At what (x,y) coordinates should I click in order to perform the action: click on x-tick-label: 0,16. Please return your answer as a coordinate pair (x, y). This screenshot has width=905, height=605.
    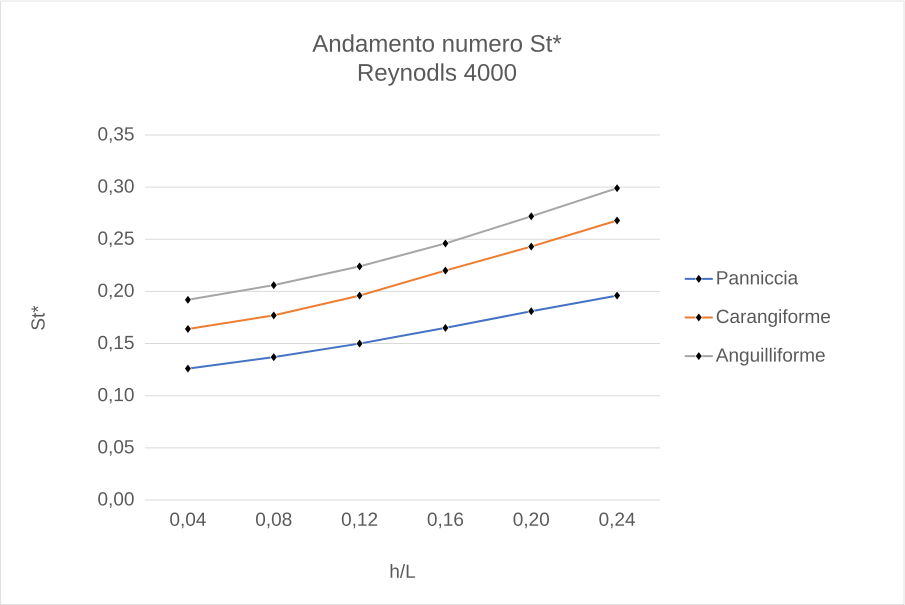
    Looking at the image, I should click on (446, 520).